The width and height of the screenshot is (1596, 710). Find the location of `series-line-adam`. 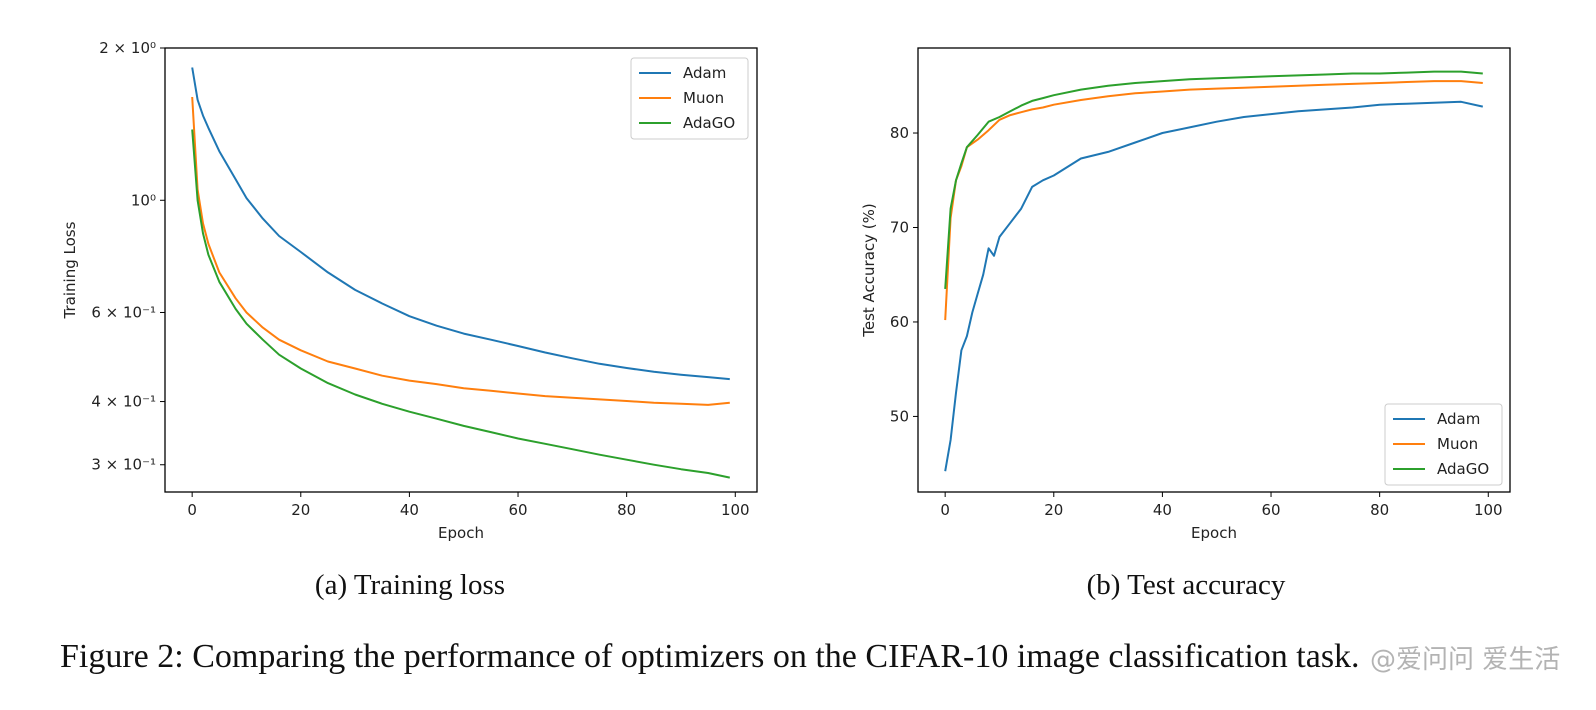

series-line-adam is located at coordinates (460, 224).